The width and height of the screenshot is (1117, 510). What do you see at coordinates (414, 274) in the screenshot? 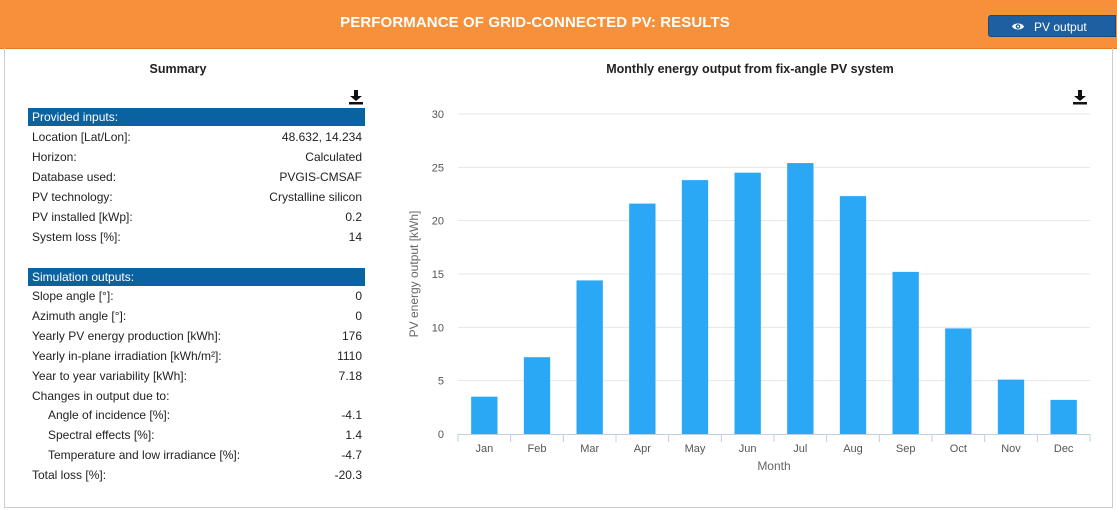
I see `y-axis-title: PV energy output [kWh]` at bounding box center [414, 274].